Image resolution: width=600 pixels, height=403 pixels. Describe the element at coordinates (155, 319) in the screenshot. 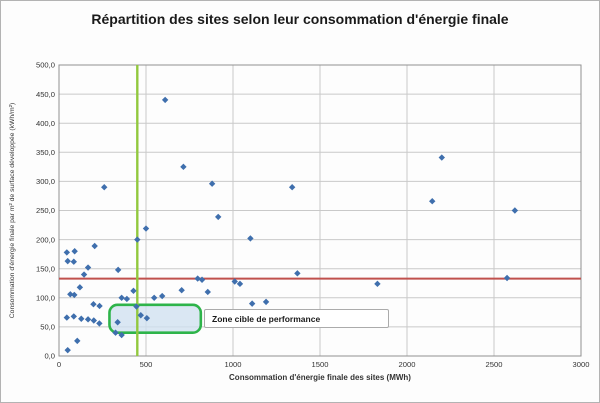

I see `target-zone-rect` at that location.